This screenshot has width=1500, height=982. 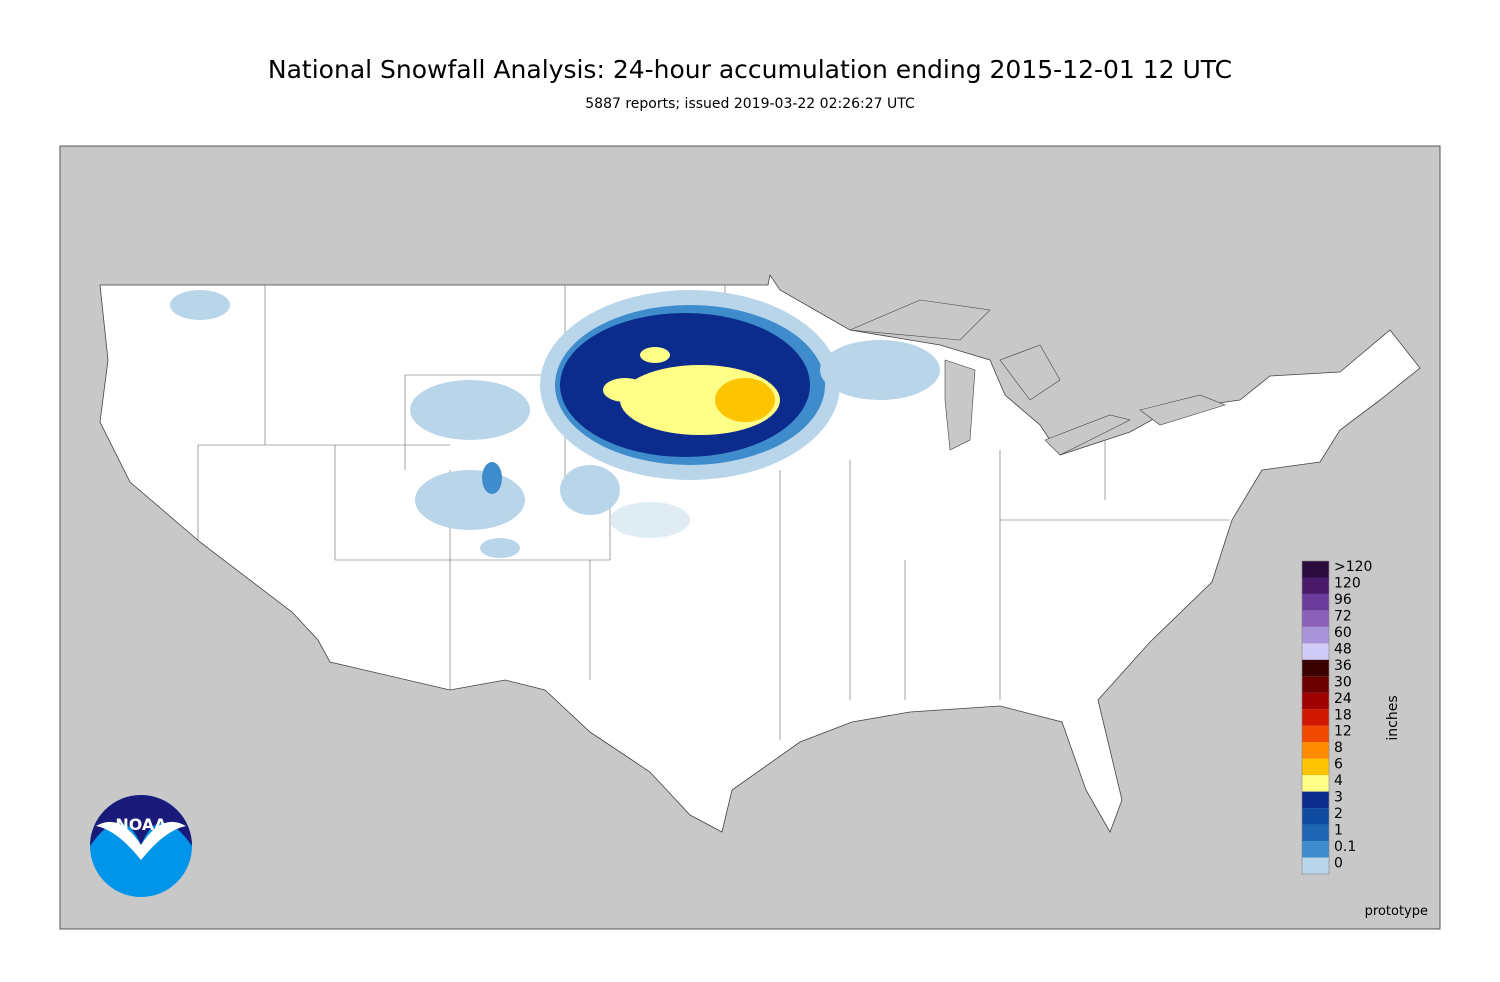 What do you see at coordinates (1338, 864) in the screenshot?
I see `colorbar-label: 0` at bounding box center [1338, 864].